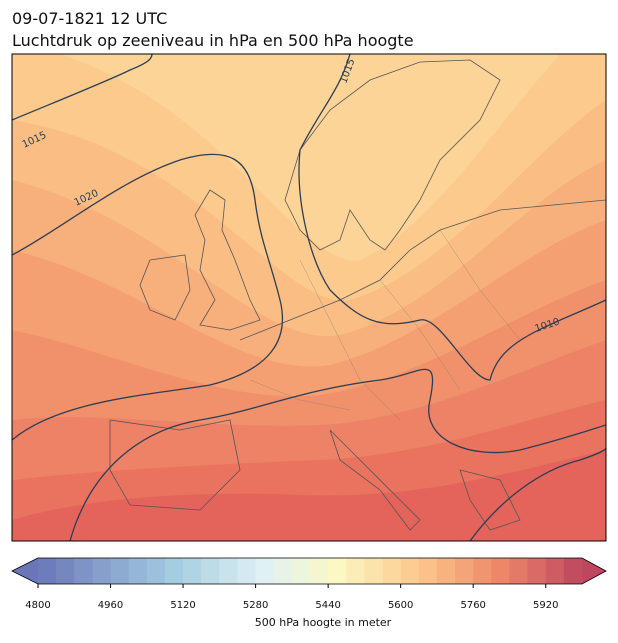  I want to click on colorbar-outline, so click(309, 571).